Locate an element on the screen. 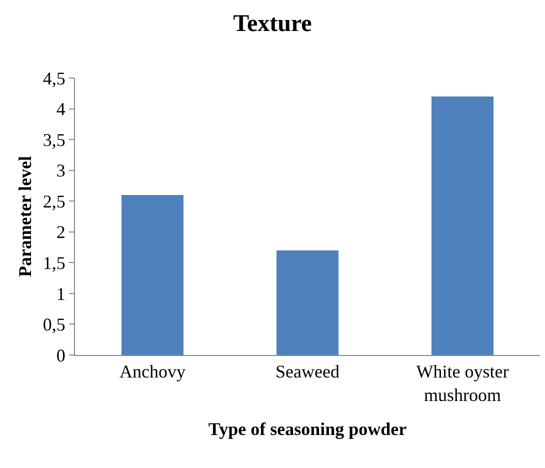  y-tick-label: 3,5 is located at coordinates (54, 140).